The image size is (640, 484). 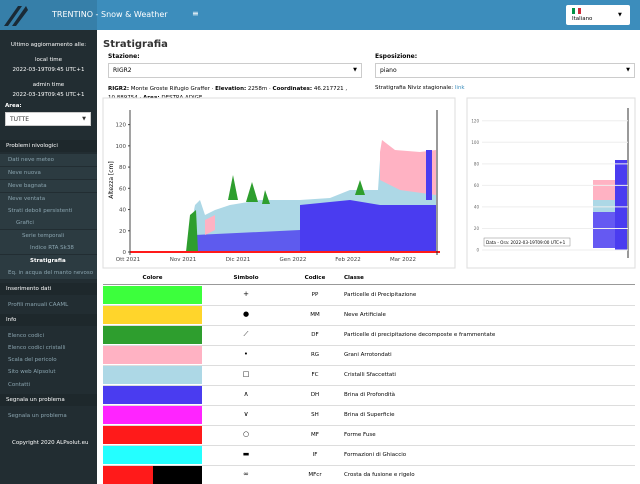 I want to click on code: MF, so click(x=315, y=435).